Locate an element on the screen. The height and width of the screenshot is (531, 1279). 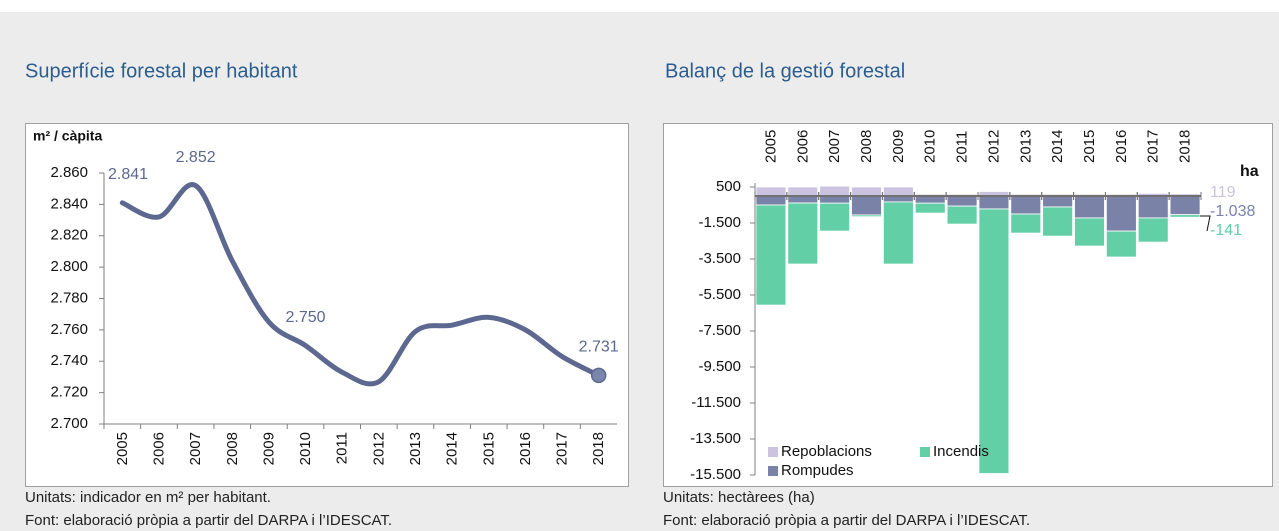
data-label: 2.852 is located at coordinates (196, 157).